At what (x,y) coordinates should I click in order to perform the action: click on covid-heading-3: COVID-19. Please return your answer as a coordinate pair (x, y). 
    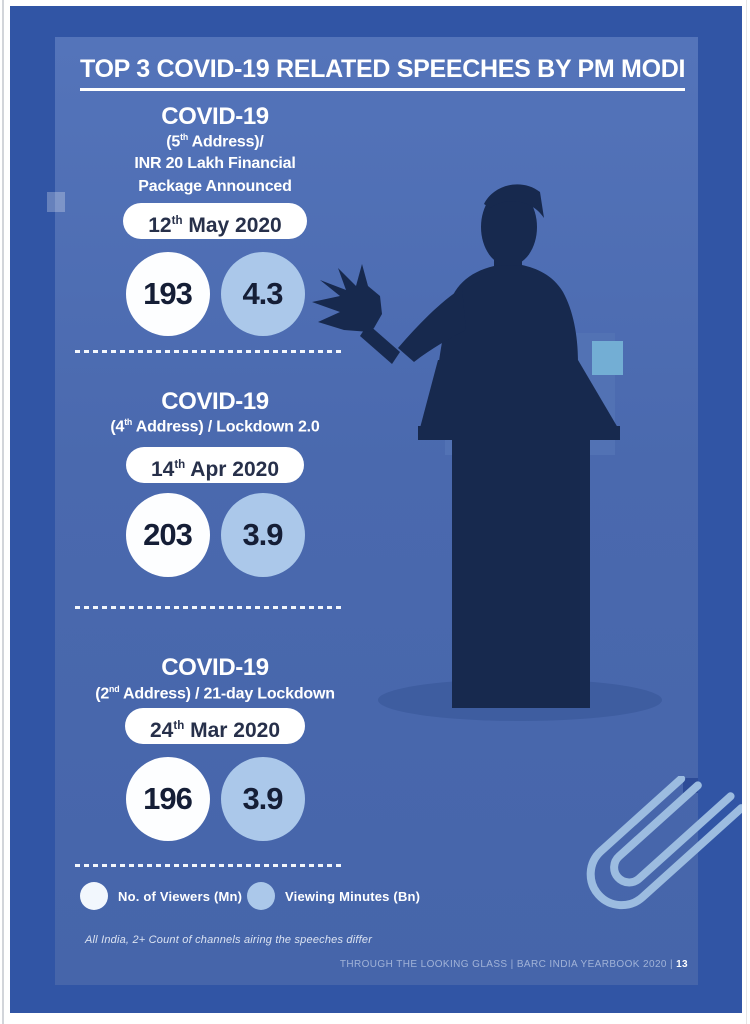
    Looking at the image, I should click on (215, 667).